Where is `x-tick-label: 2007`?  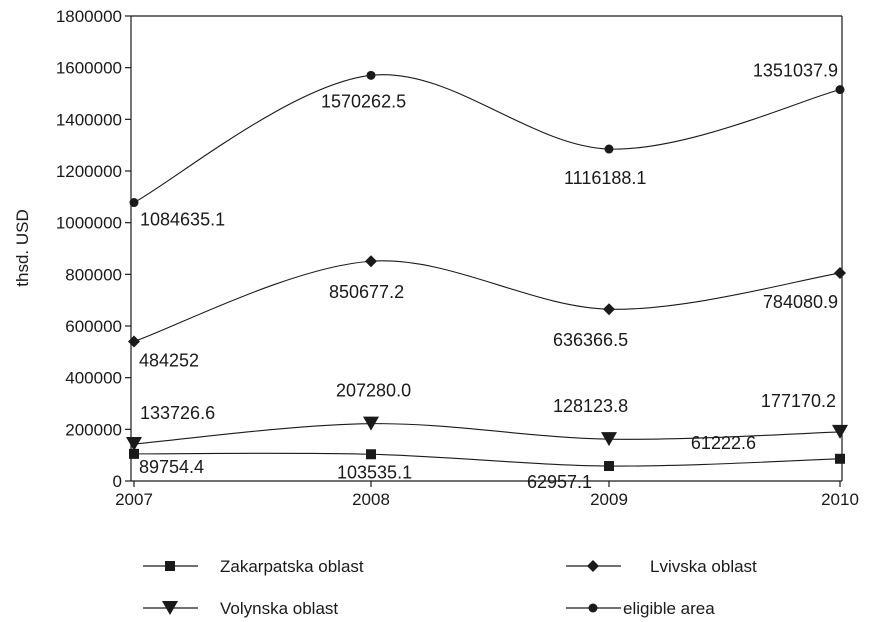
x-tick-label: 2007 is located at coordinates (134, 499).